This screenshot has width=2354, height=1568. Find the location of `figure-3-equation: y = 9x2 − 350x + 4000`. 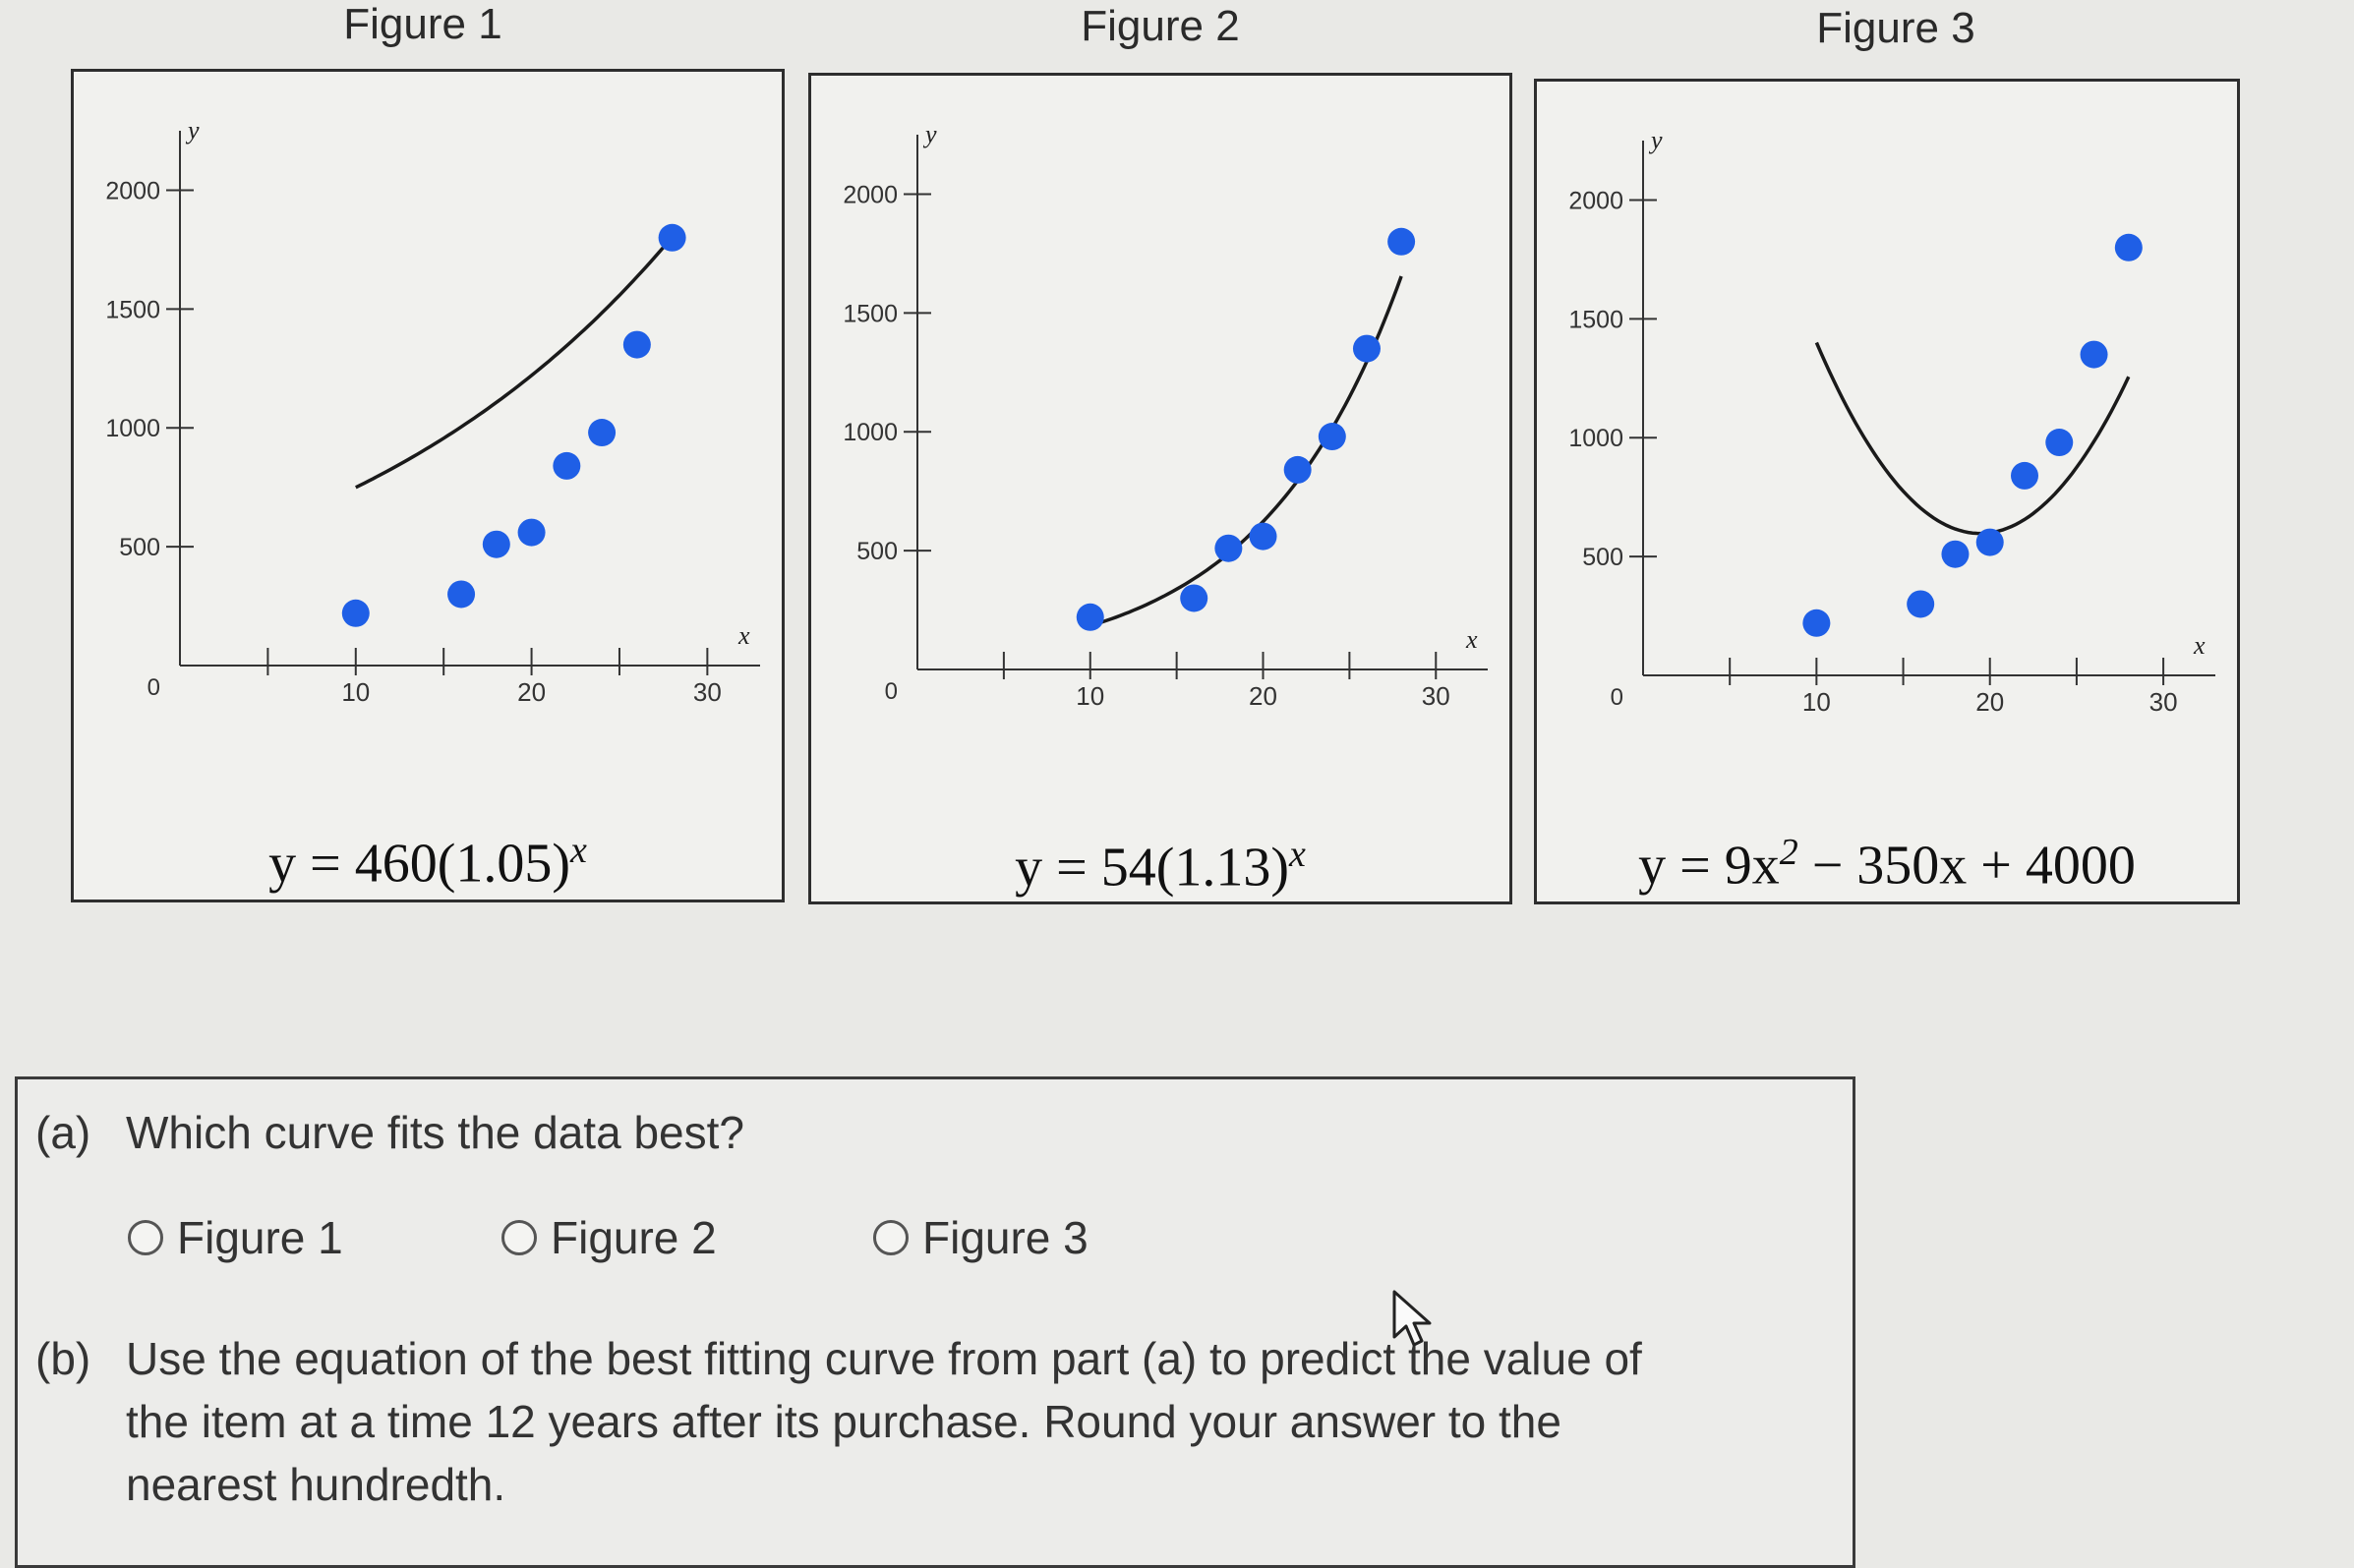

figure-3-equation: y = 9x2 − 350x + 4000 is located at coordinates (1887, 864).